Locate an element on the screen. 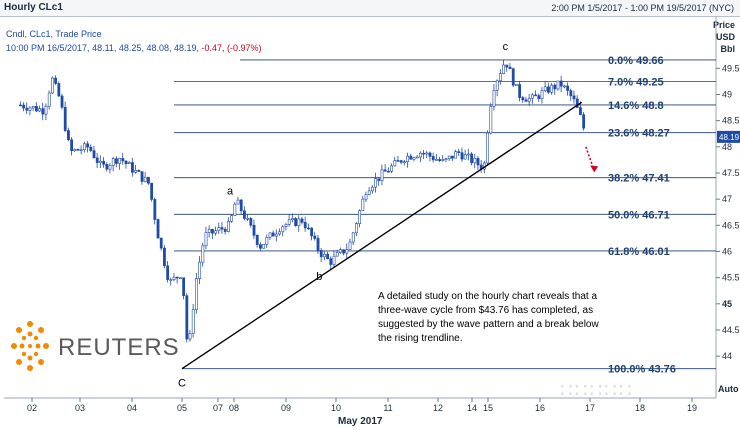  y-tick-label: 48.5 is located at coordinates (731, 121).